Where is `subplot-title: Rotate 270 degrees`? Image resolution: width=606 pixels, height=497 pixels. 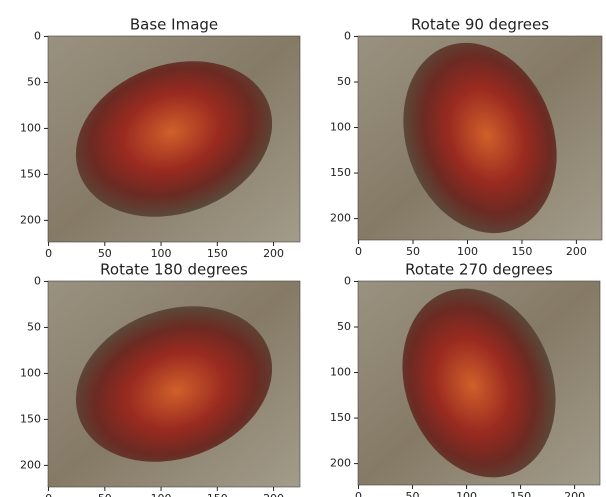 subplot-title: Rotate 270 degrees is located at coordinates (479, 270).